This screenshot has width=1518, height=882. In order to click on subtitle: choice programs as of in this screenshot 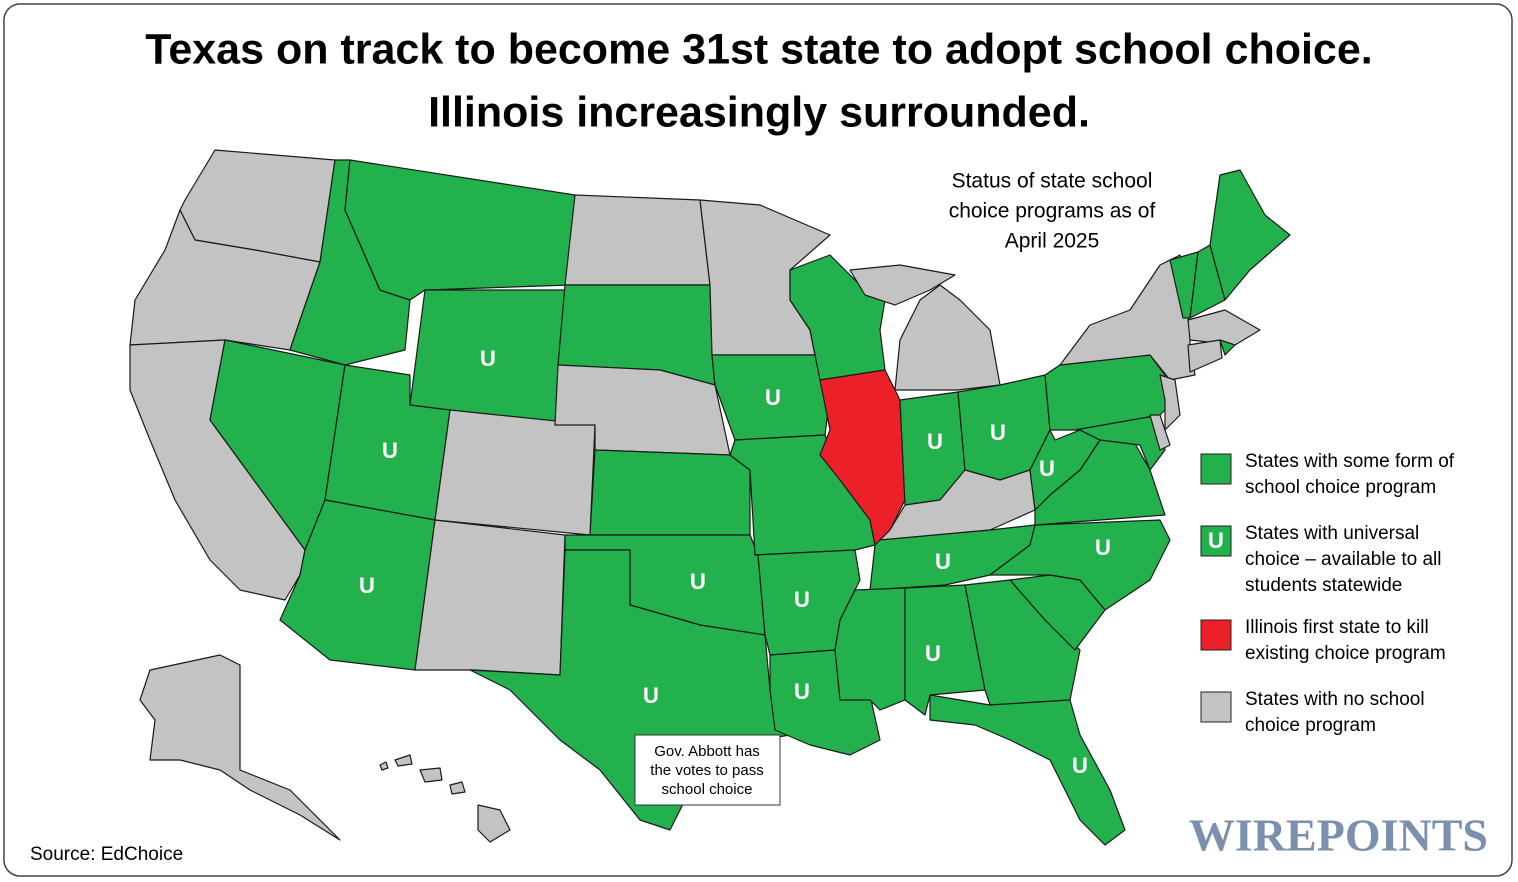, I will do `click(1052, 211)`.